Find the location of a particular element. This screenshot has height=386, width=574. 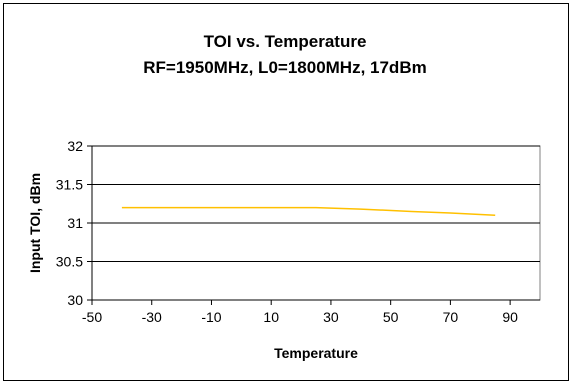

y-axis-label: Input TOI, dBm is located at coordinates (35, 223).